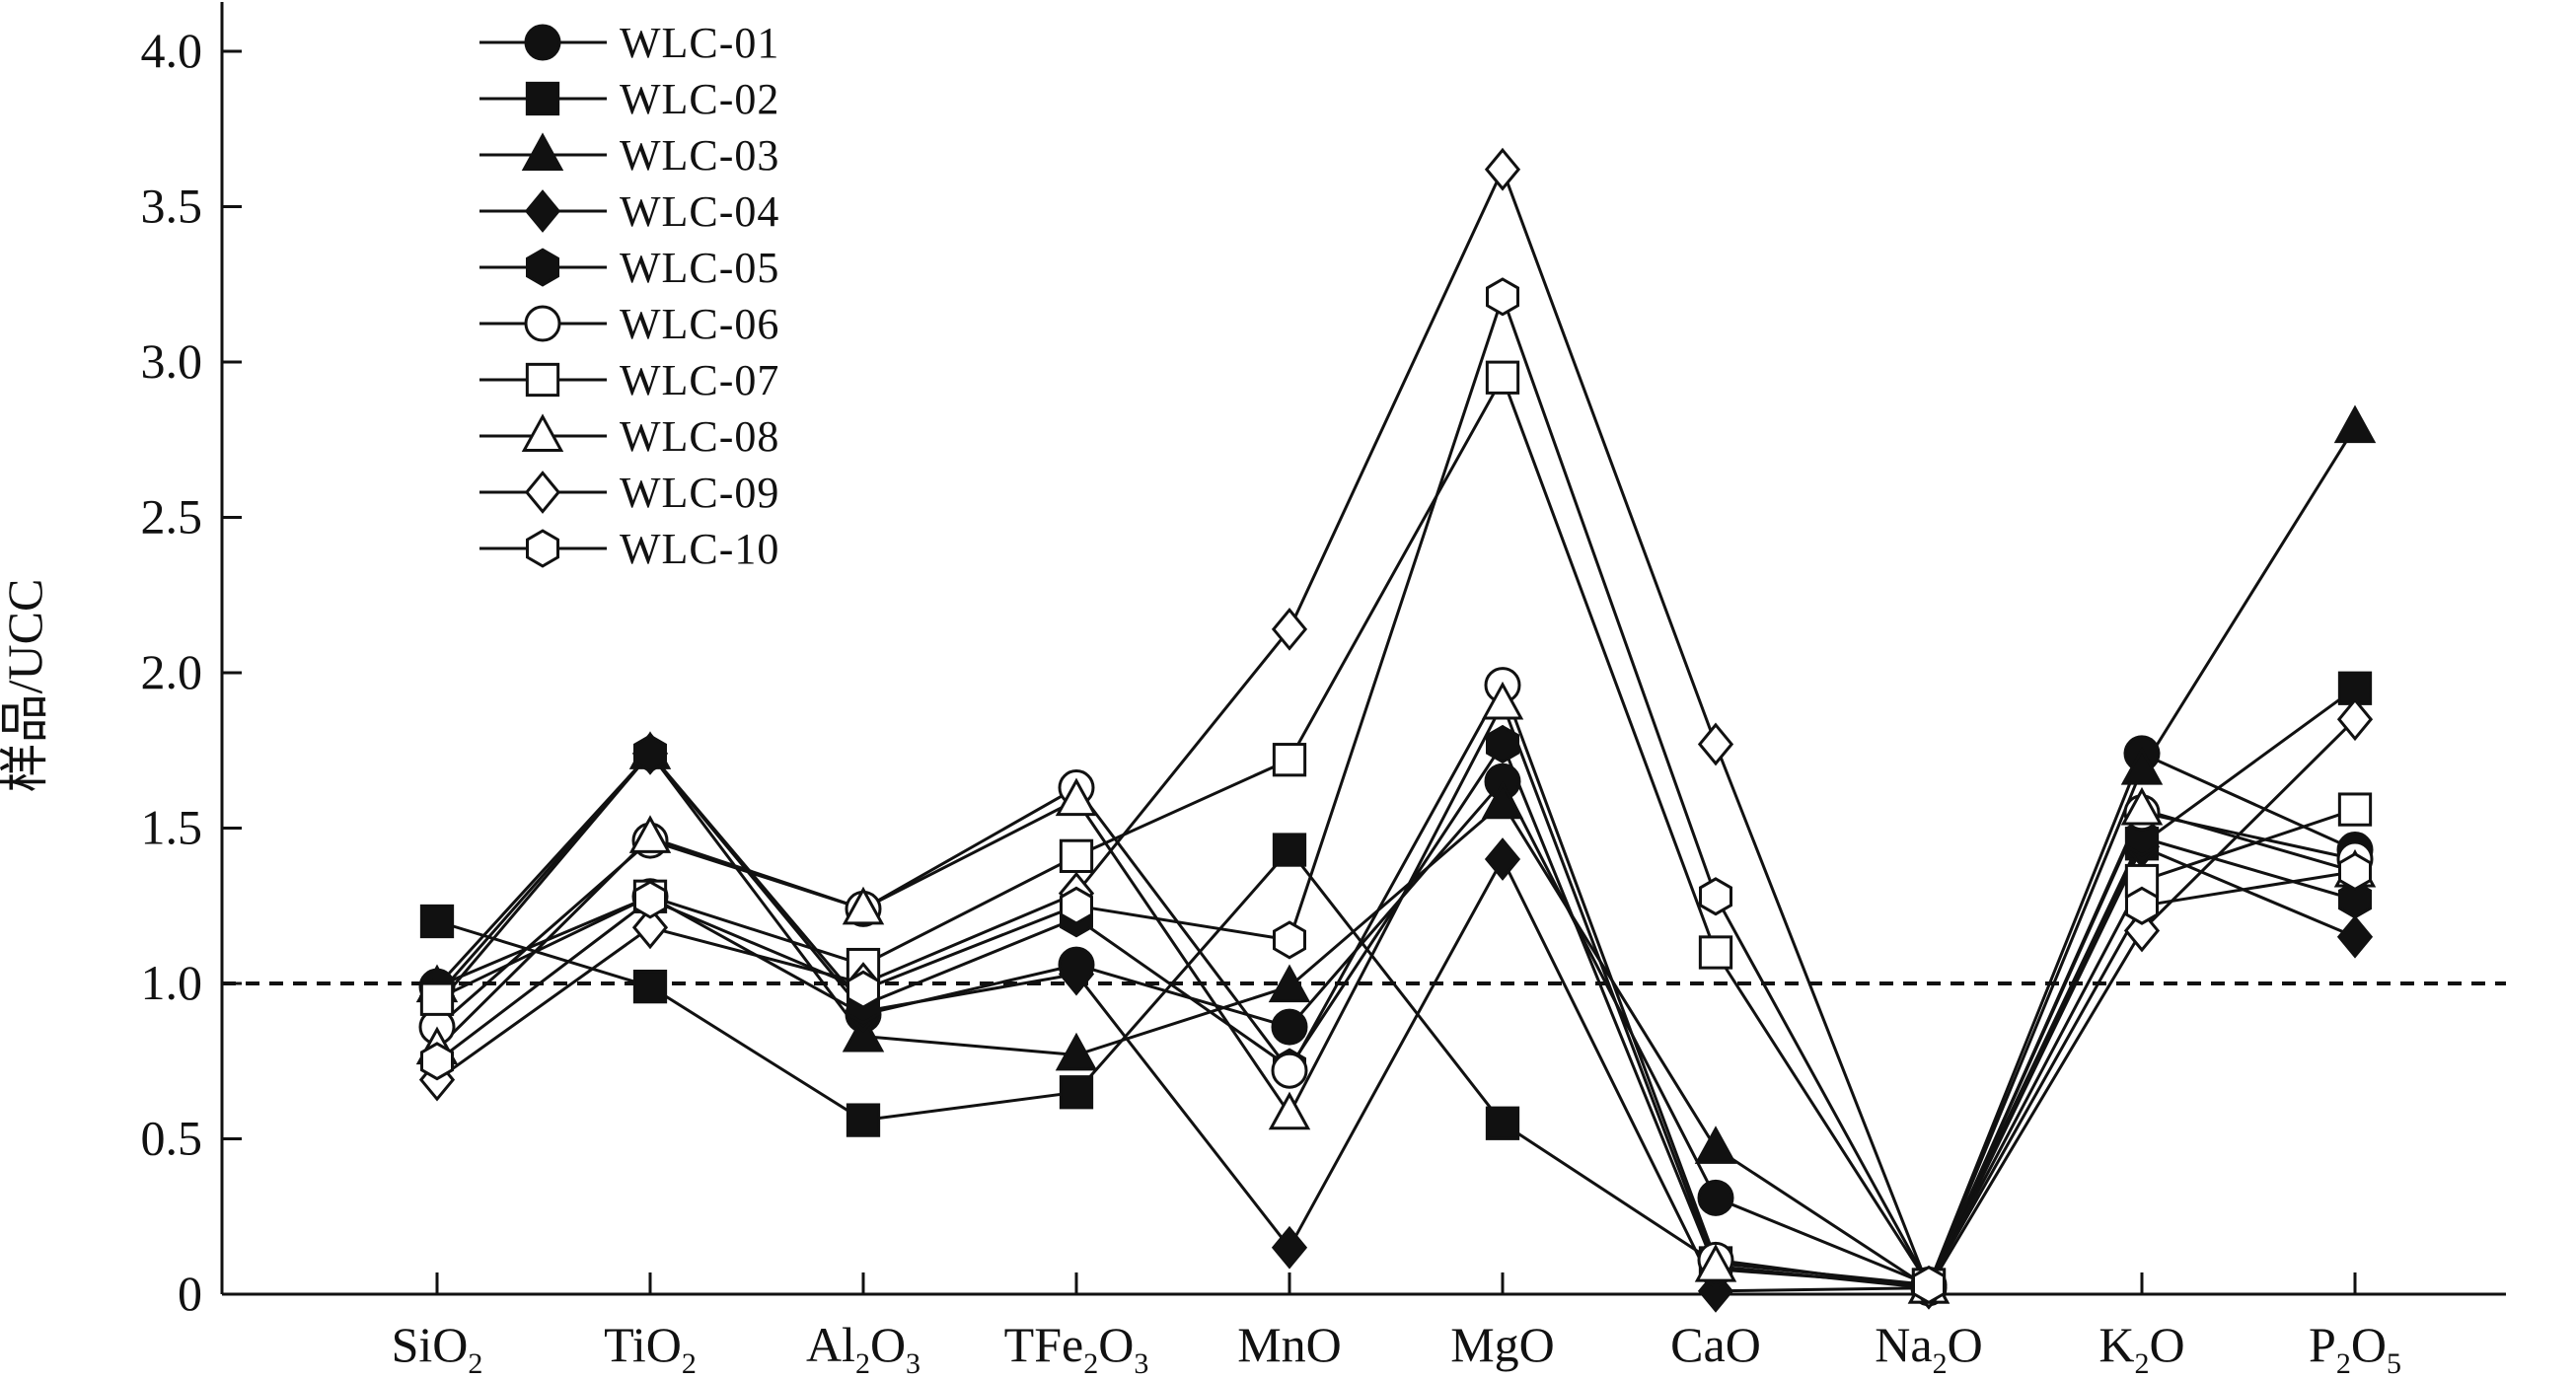 The image size is (2576, 1380). What do you see at coordinates (2322, 1344) in the screenshot?
I see `category-text: P` at bounding box center [2322, 1344].